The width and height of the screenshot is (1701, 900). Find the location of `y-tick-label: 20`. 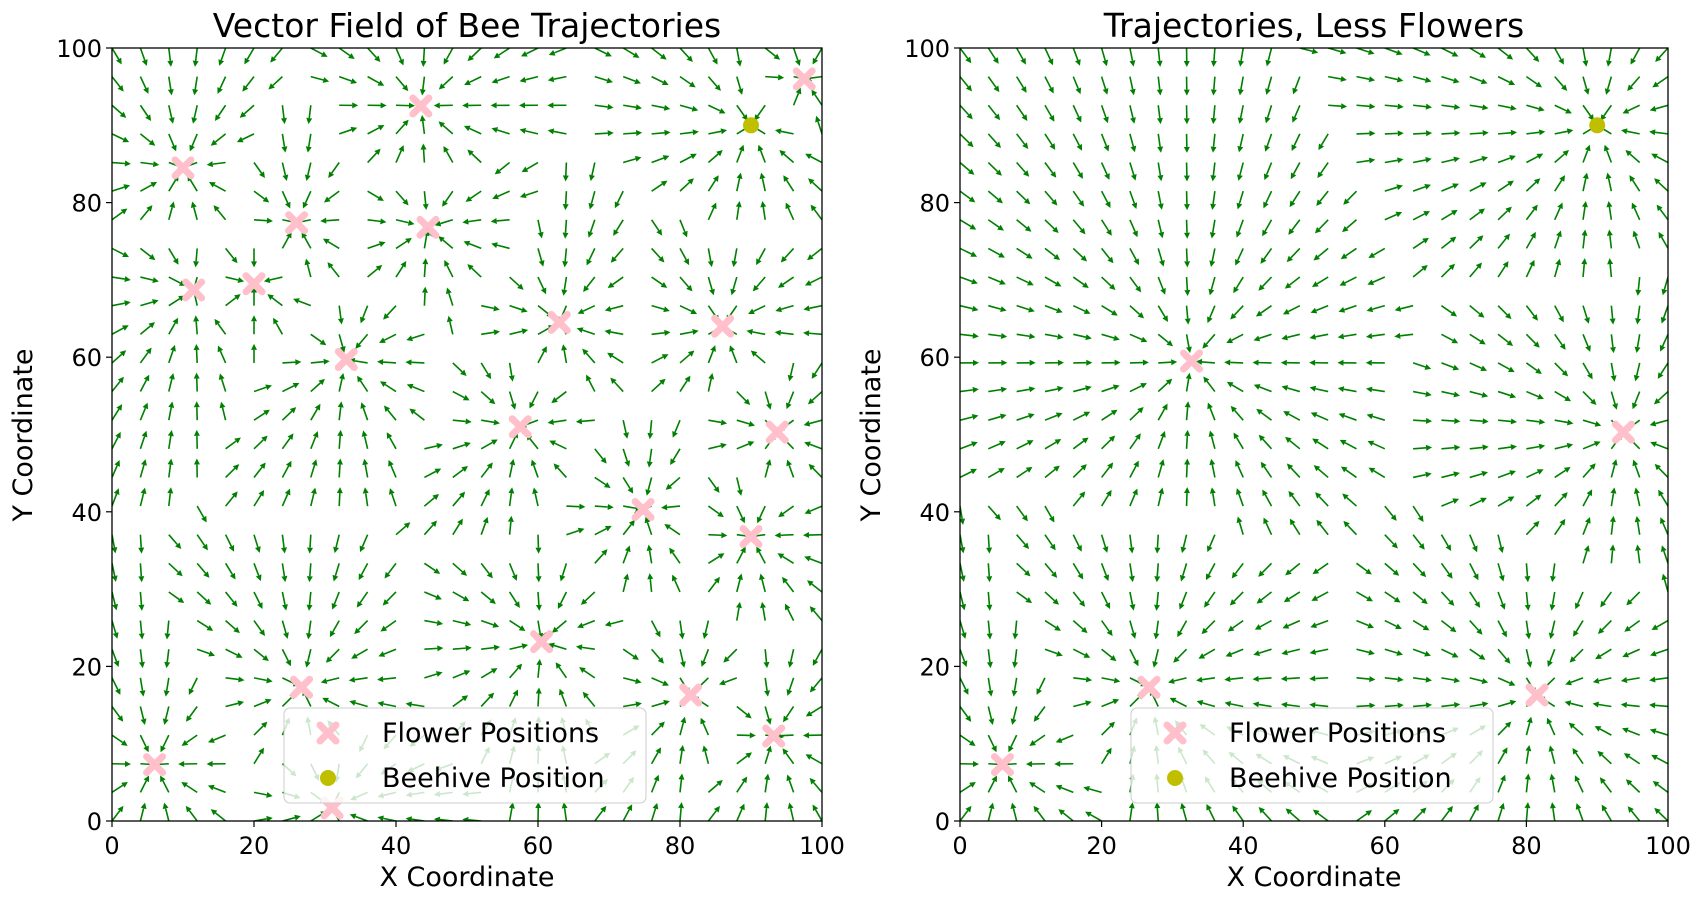

y-tick-label: 20 is located at coordinates (86, 667).